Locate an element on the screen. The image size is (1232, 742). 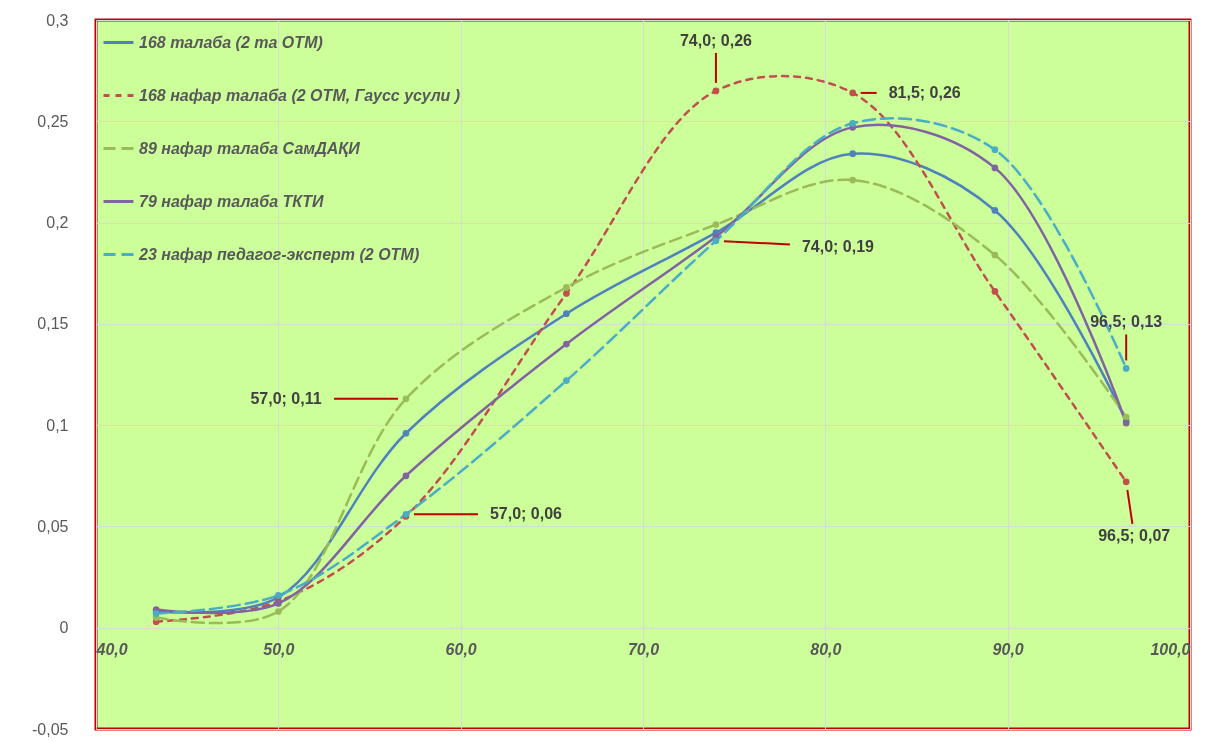
y-tick-label: 0,15 is located at coordinates (53, 324).